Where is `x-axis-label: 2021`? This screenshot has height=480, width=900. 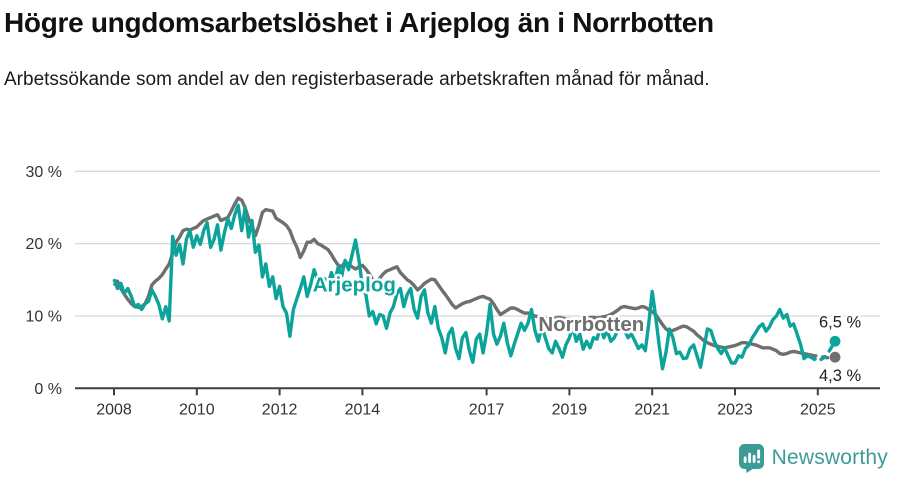 x-axis-label: 2021 is located at coordinates (652, 409).